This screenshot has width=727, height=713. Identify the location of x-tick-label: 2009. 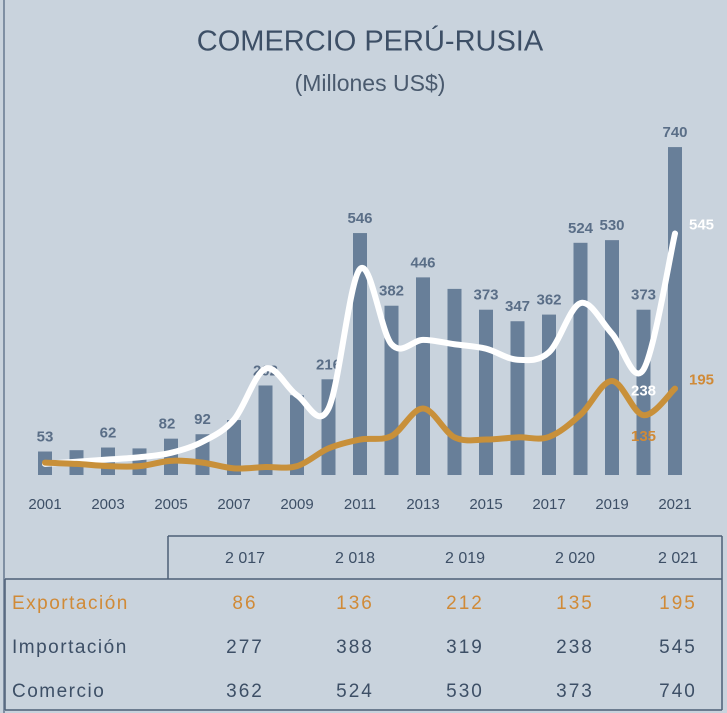
(296, 504).